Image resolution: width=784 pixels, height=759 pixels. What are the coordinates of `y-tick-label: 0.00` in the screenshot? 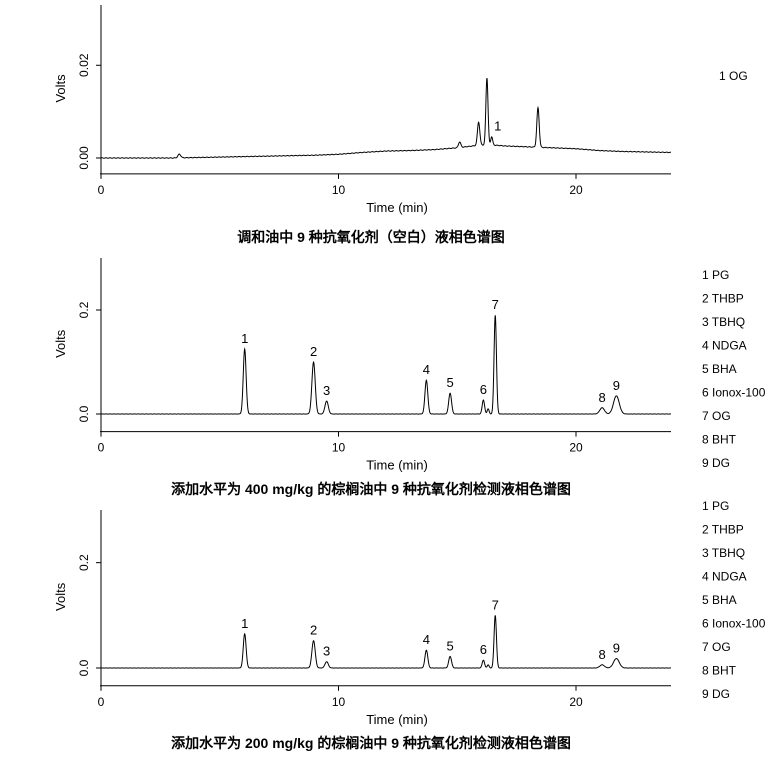 It's located at (84, 158).